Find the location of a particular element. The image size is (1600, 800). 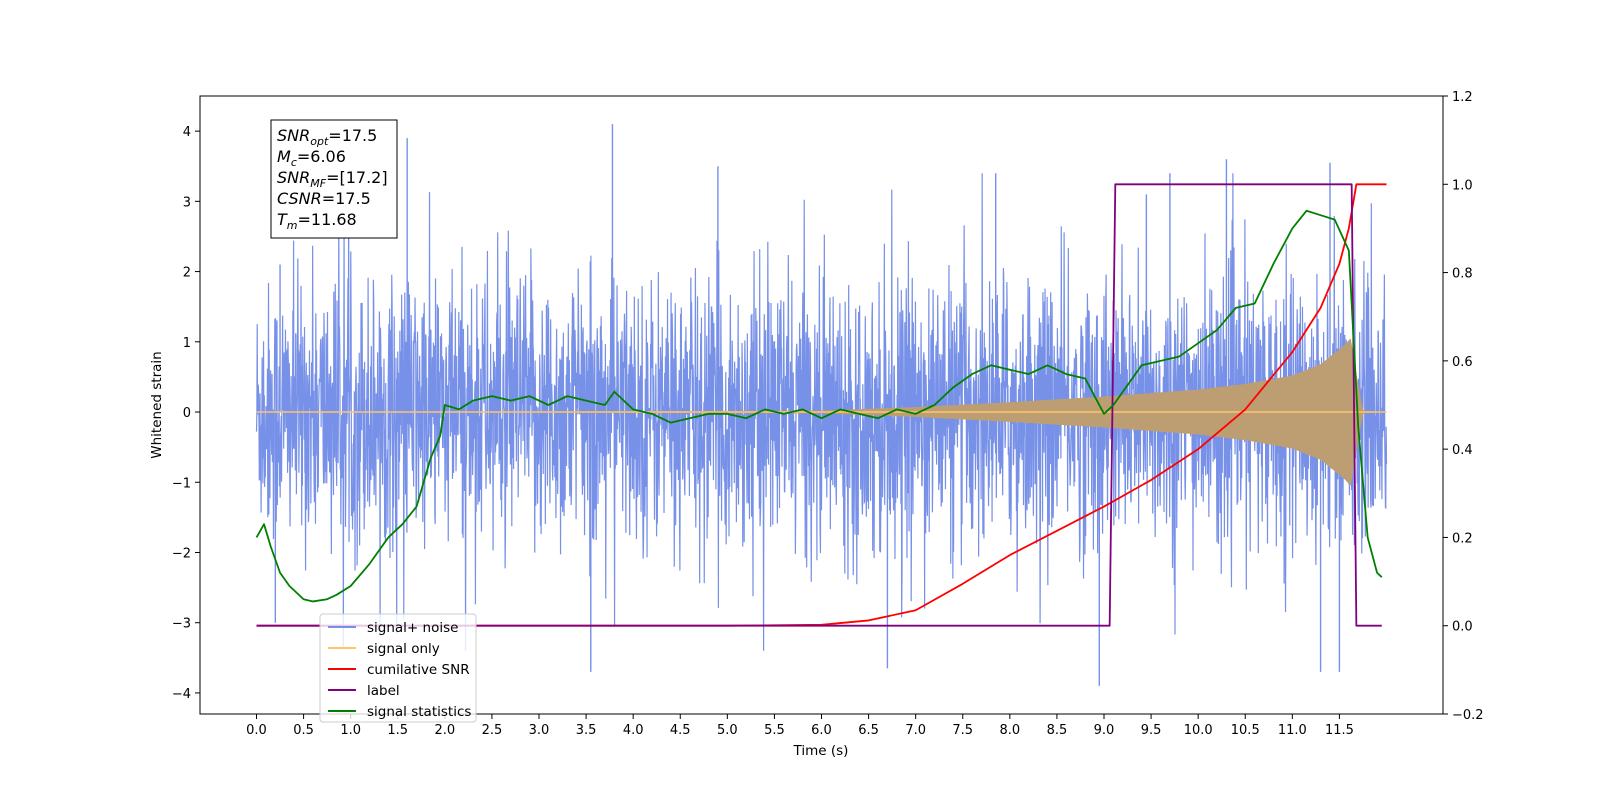

y-tick-label-right: 1.0 is located at coordinates (1462, 185).